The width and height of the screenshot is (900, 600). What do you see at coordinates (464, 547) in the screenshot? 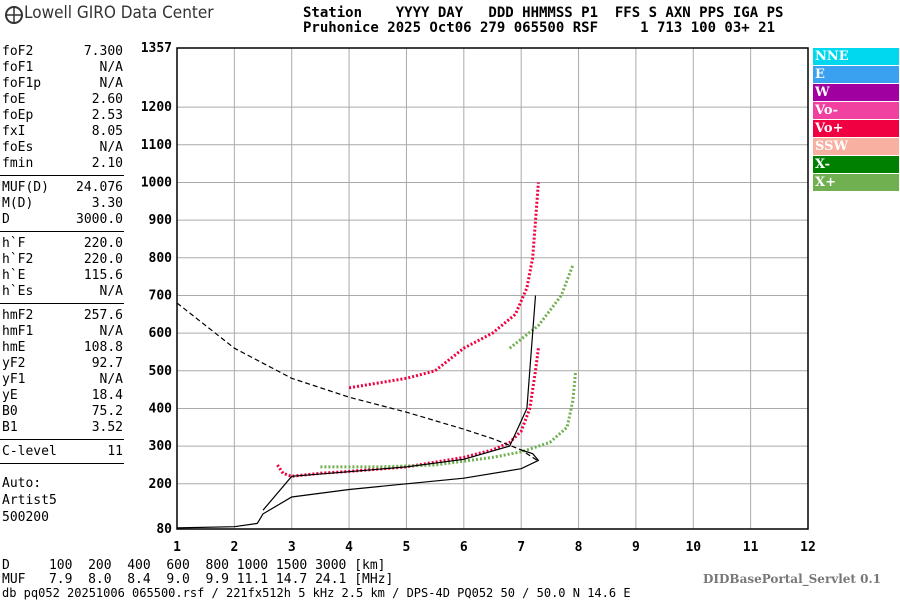
I see `x-tick-label: 6` at bounding box center [464, 547].